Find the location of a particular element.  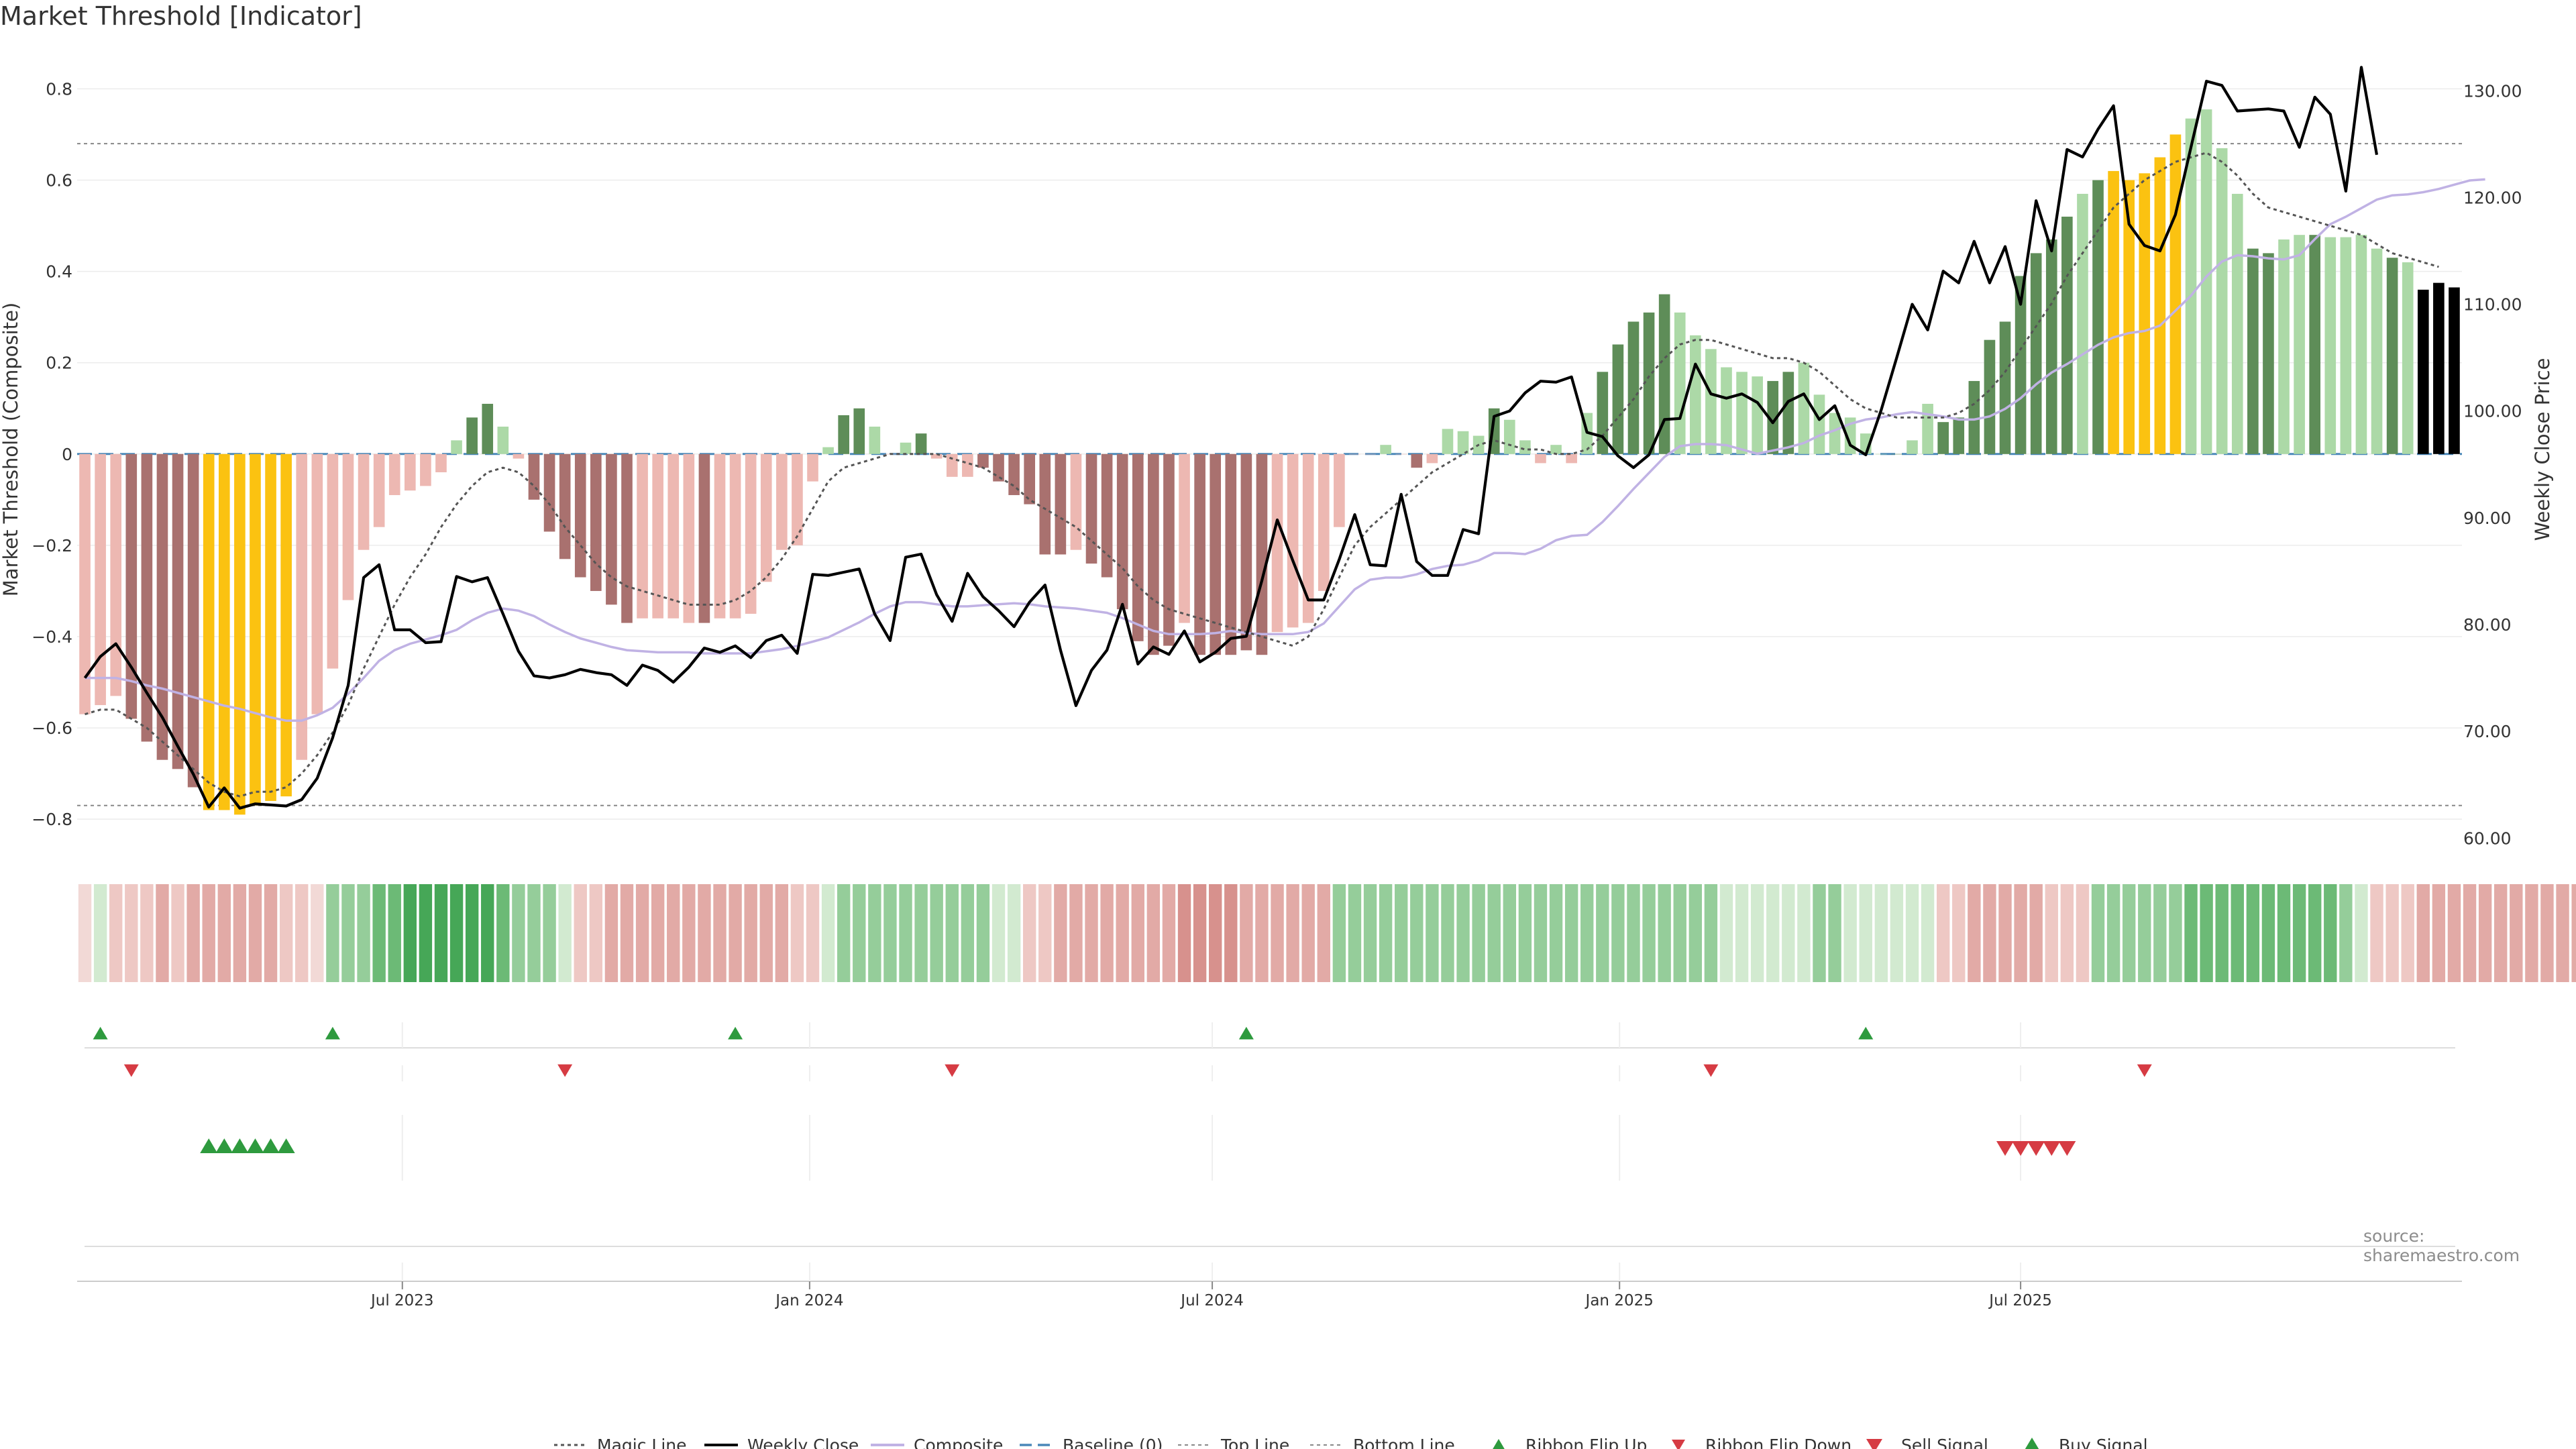

left-tick-label: −0.4 is located at coordinates (52, 637).